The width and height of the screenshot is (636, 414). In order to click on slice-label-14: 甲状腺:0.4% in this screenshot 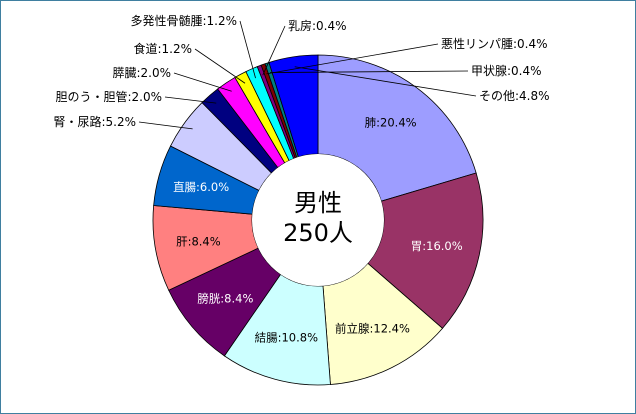, I will do `click(506, 71)`.